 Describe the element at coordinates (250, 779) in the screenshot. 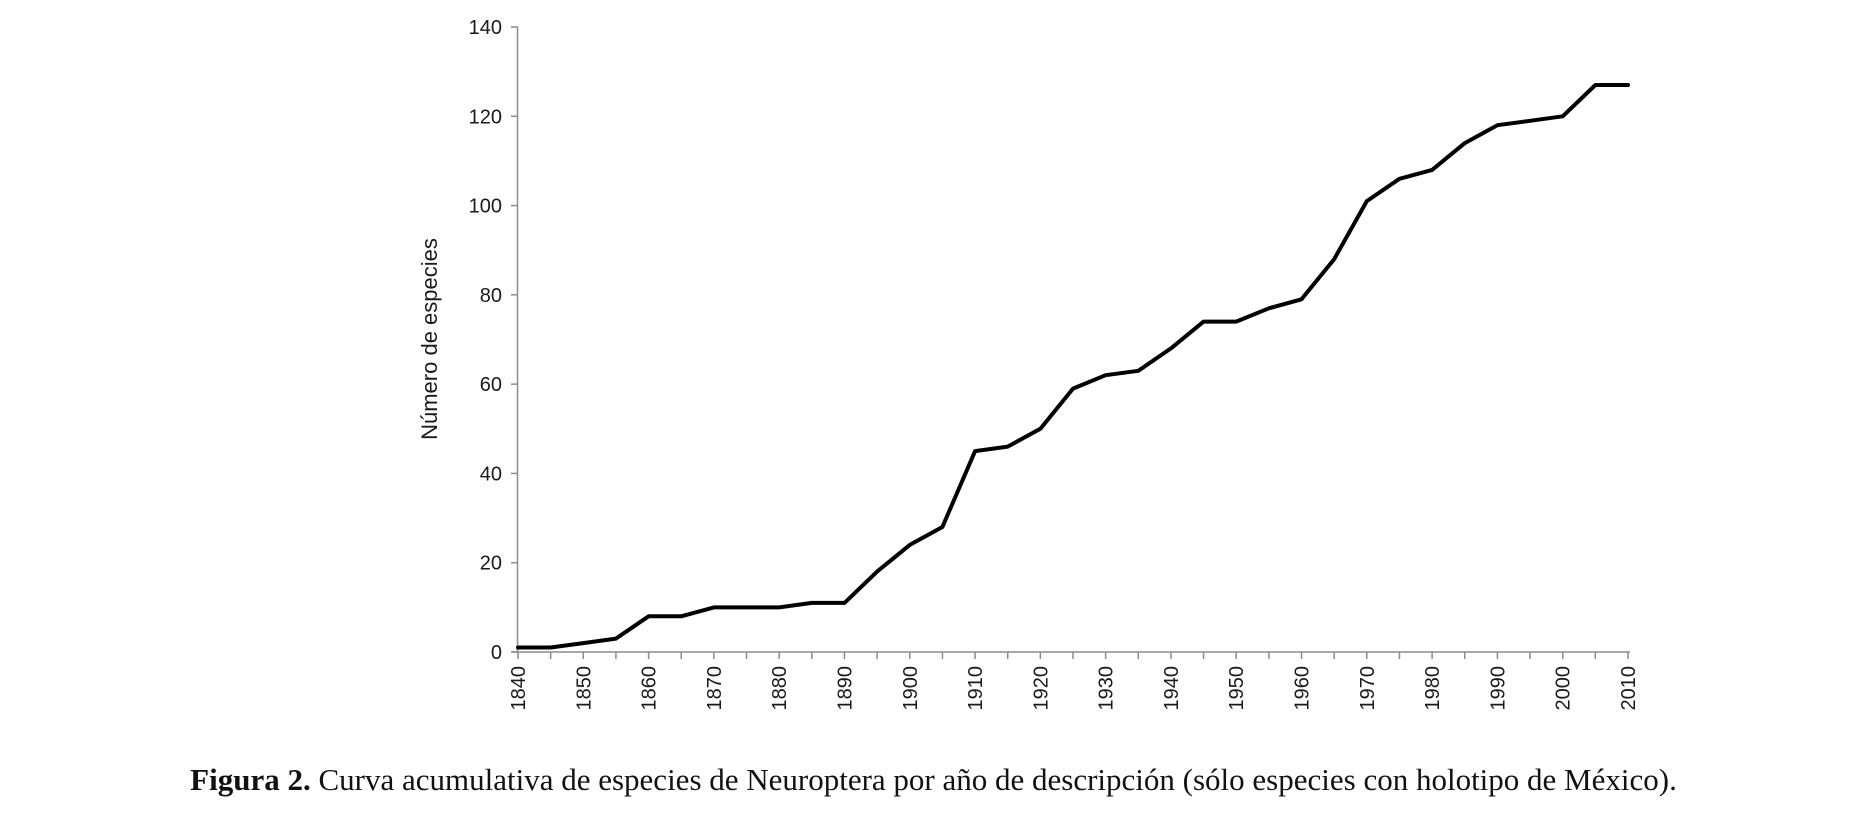

I see `figure-caption-label: Figura 2.` at that location.